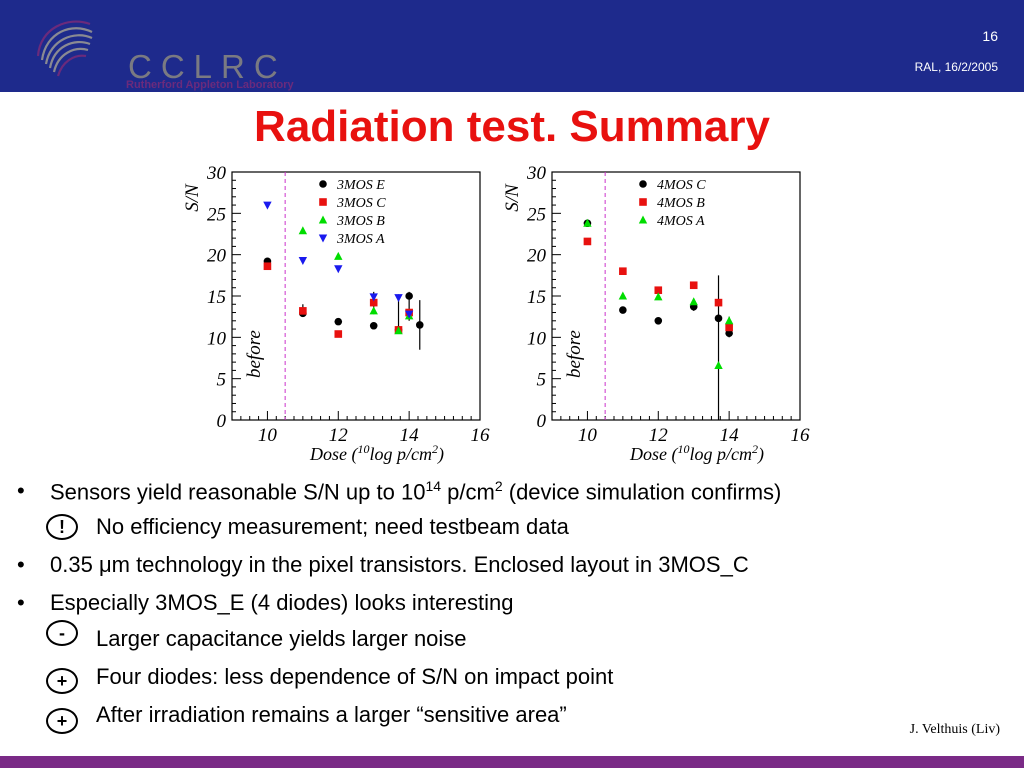 The width and height of the screenshot is (1024, 768). What do you see at coordinates (512, 762) in the screenshot?
I see `bottom-bar` at bounding box center [512, 762].